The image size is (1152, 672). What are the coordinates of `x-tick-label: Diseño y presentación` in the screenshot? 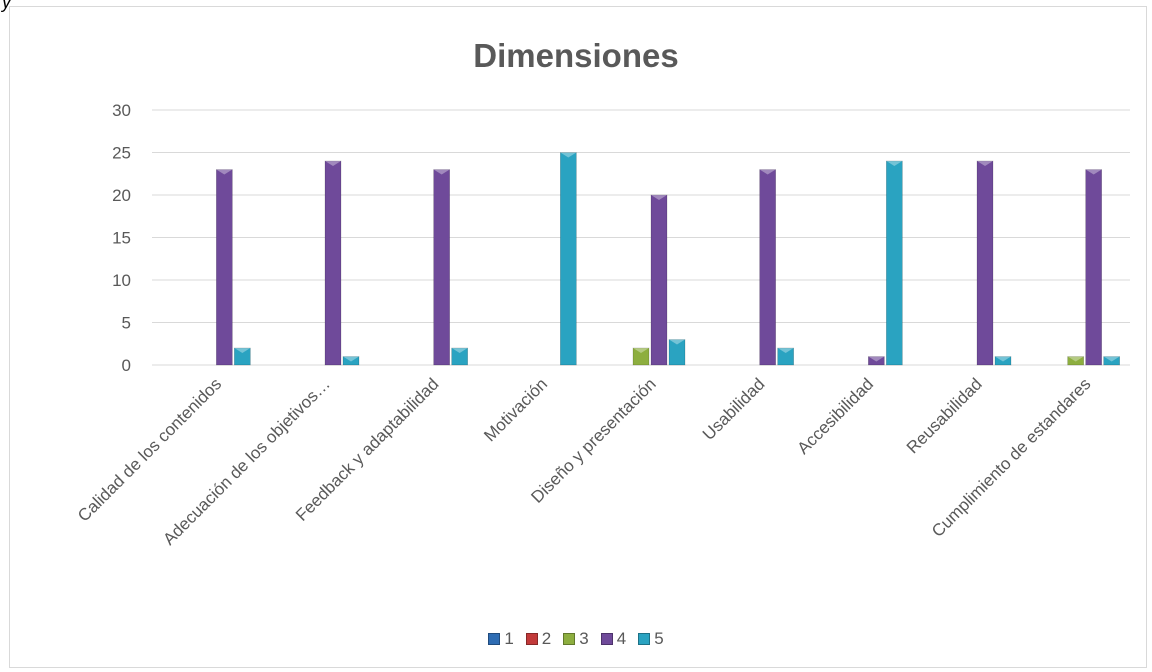 It's located at (593, 440).